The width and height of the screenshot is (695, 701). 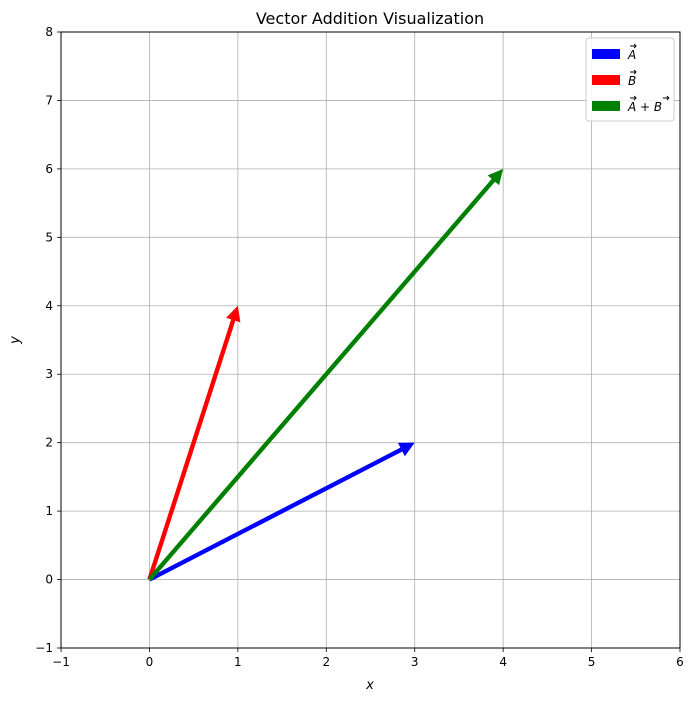 What do you see at coordinates (49, 100) in the screenshot?
I see `y-tick-label: 7` at bounding box center [49, 100].